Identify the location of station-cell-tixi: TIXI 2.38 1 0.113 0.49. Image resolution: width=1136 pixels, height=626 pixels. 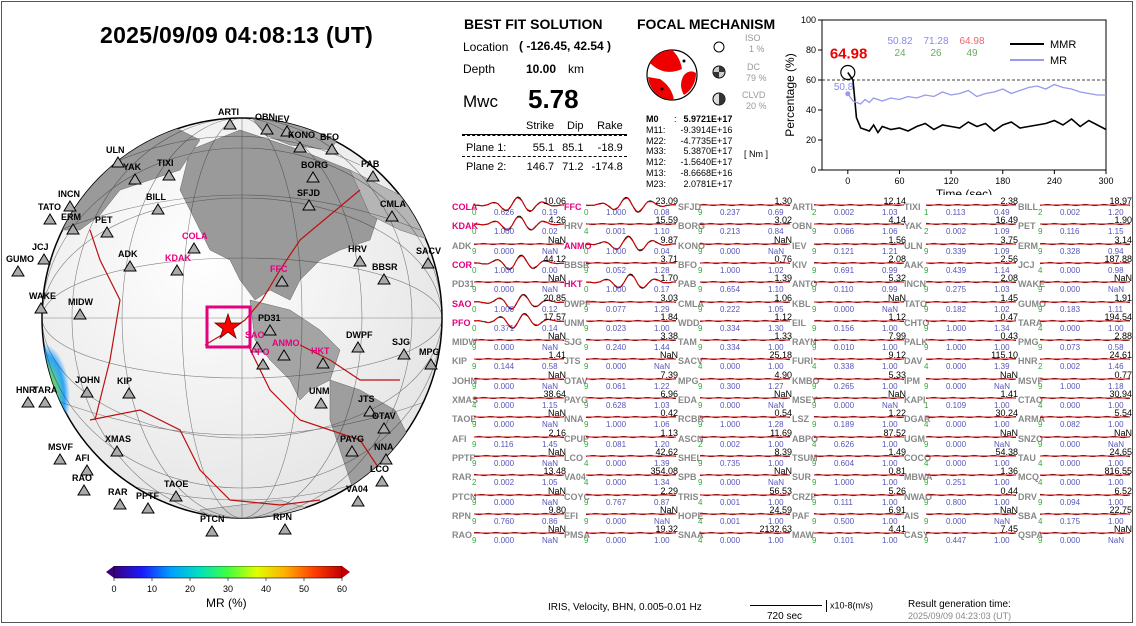
(961, 206).